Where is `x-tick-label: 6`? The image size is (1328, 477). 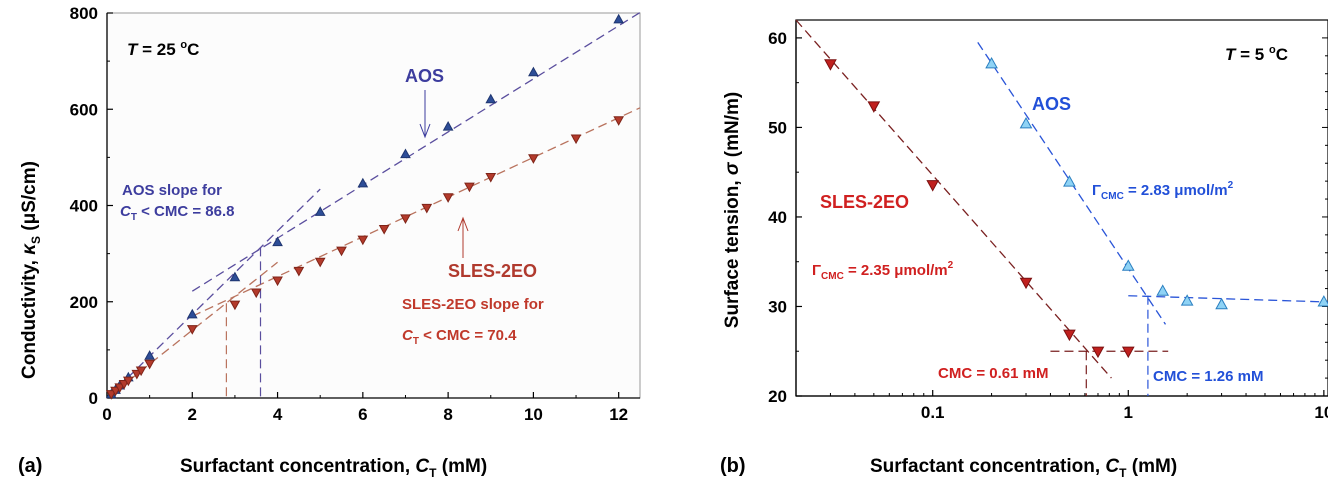
x-tick-label: 6 is located at coordinates (362, 414).